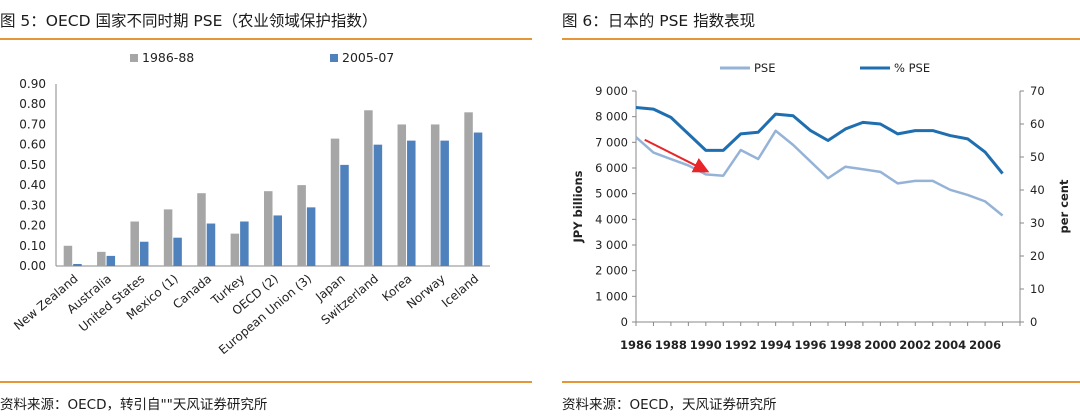 This screenshot has width=1080, height=418. What do you see at coordinates (915, 345) in the screenshot?
I see `x-tick-label: 2002` at bounding box center [915, 345].